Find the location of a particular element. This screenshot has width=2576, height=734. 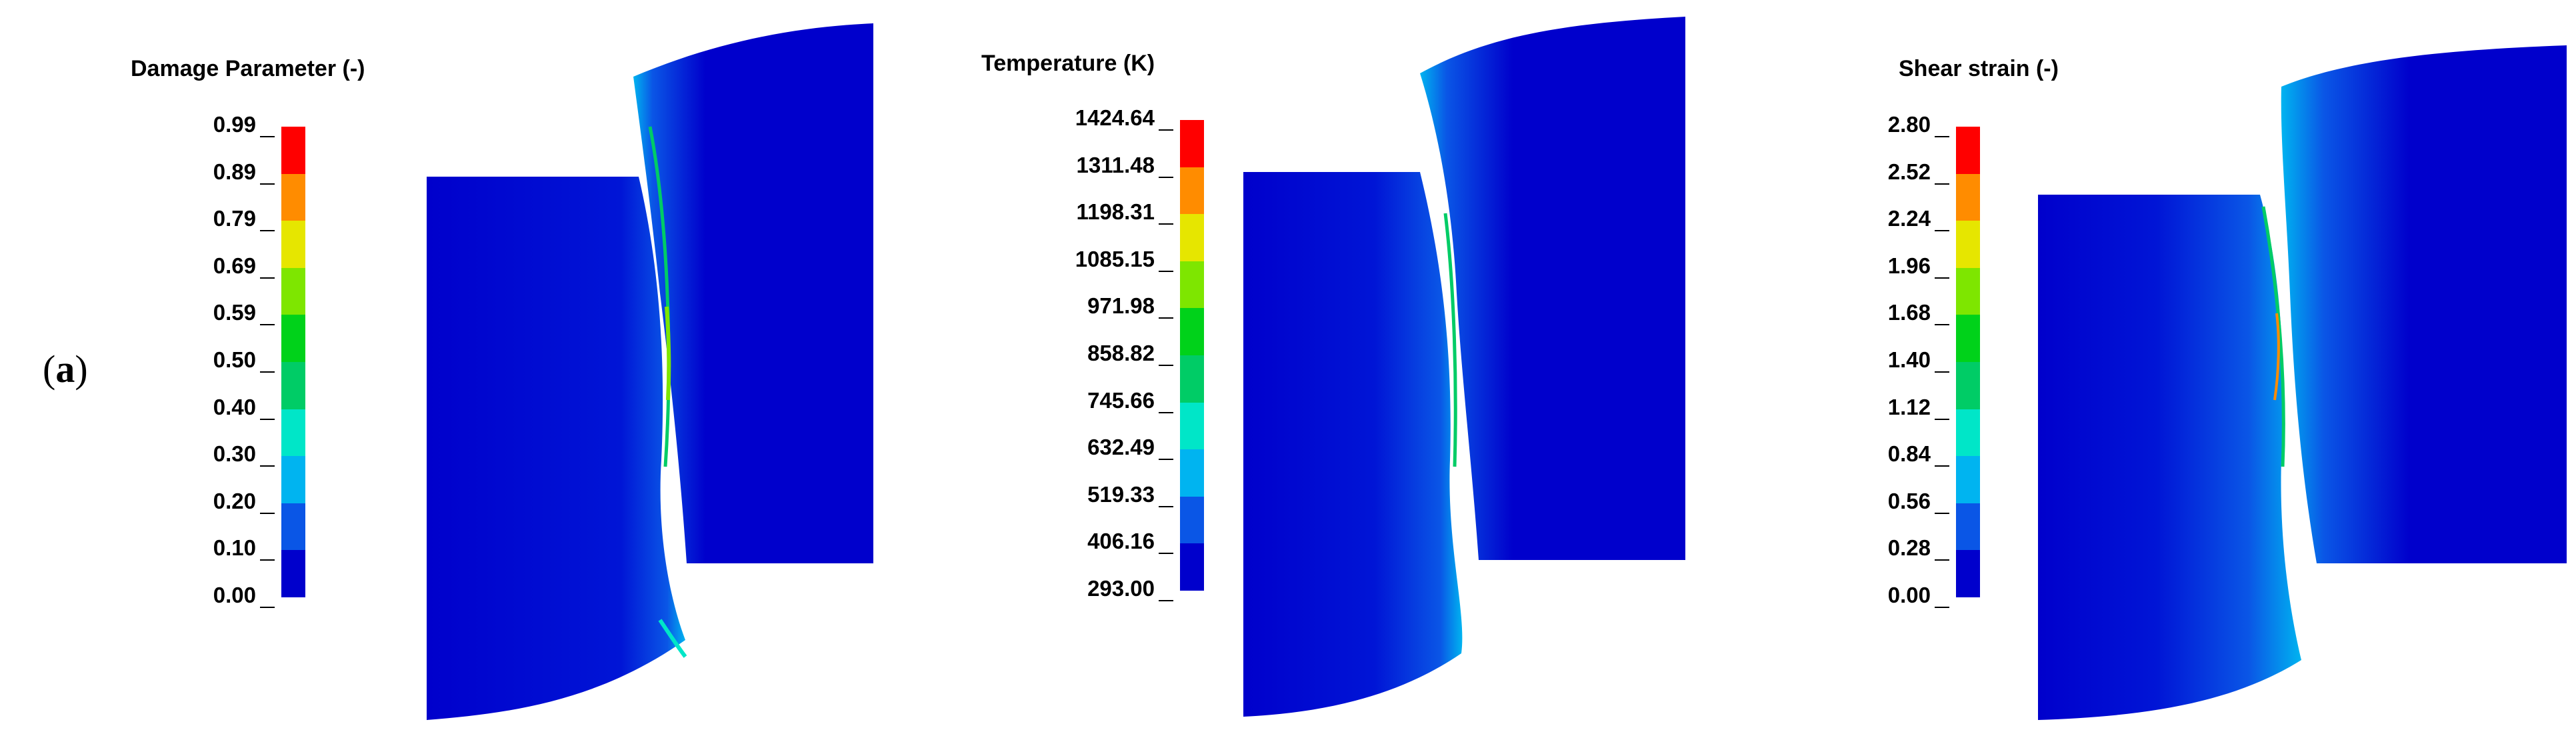

legend-title: Damage Parameter (-) is located at coordinates (248, 68).